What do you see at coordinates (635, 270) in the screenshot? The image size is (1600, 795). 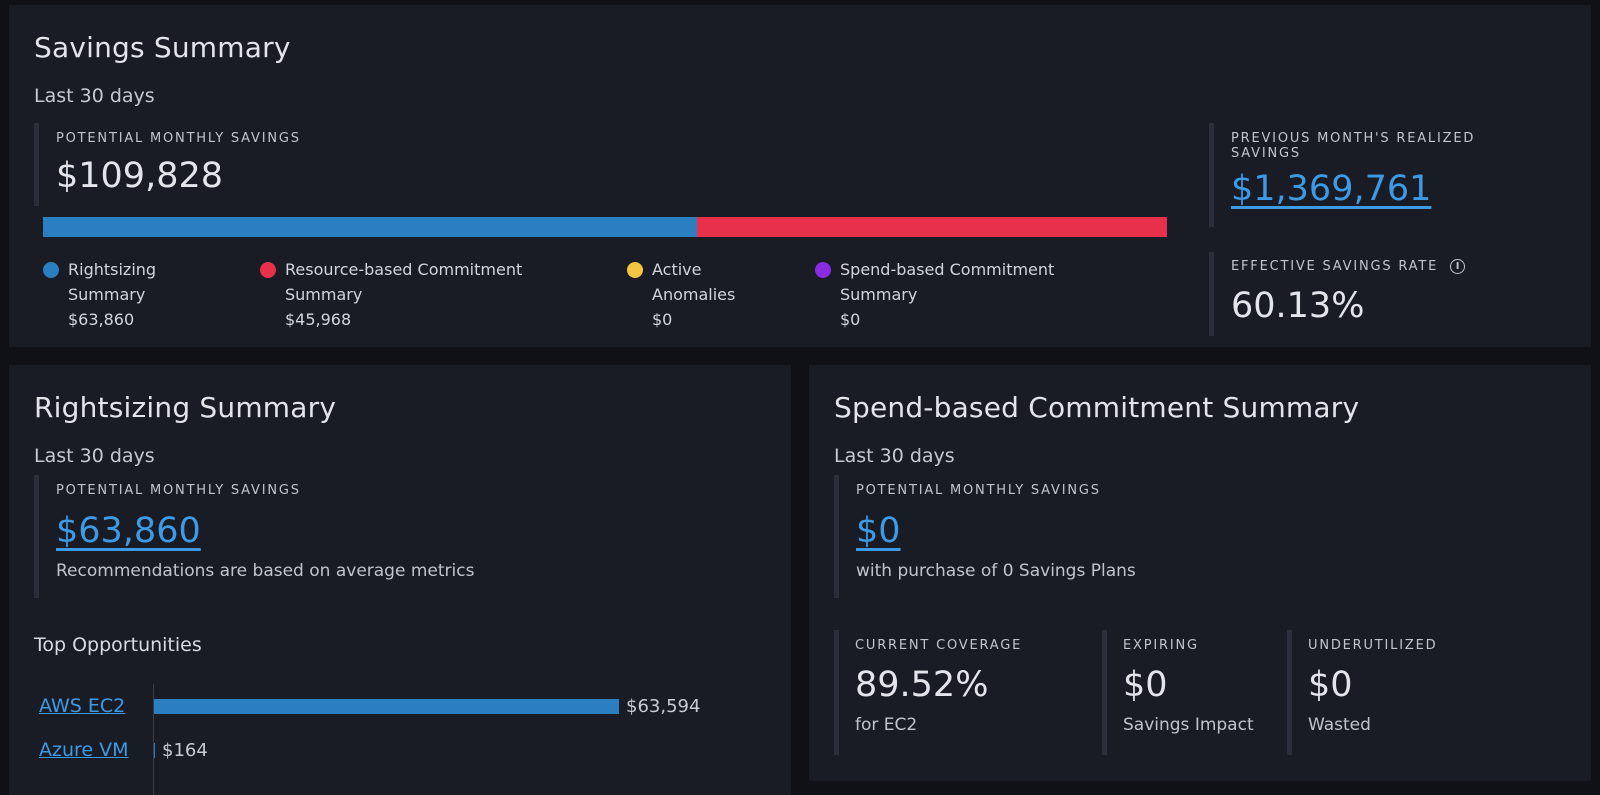 I see `legend-dot-yellow` at bounding box center [635, 270].